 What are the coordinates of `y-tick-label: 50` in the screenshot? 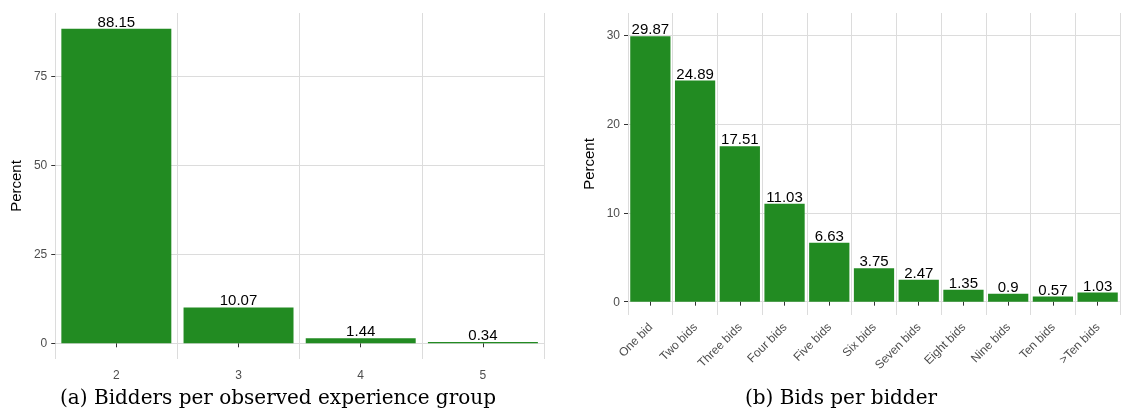 It's located at (40, 164).